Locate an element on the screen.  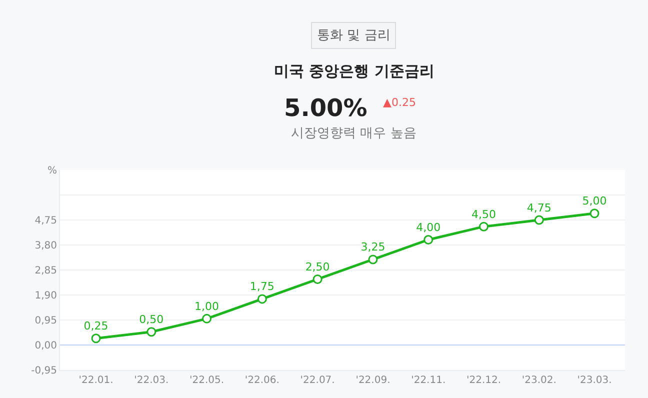
x-tick-label: '22.03. is located at coordinates (151, 380).